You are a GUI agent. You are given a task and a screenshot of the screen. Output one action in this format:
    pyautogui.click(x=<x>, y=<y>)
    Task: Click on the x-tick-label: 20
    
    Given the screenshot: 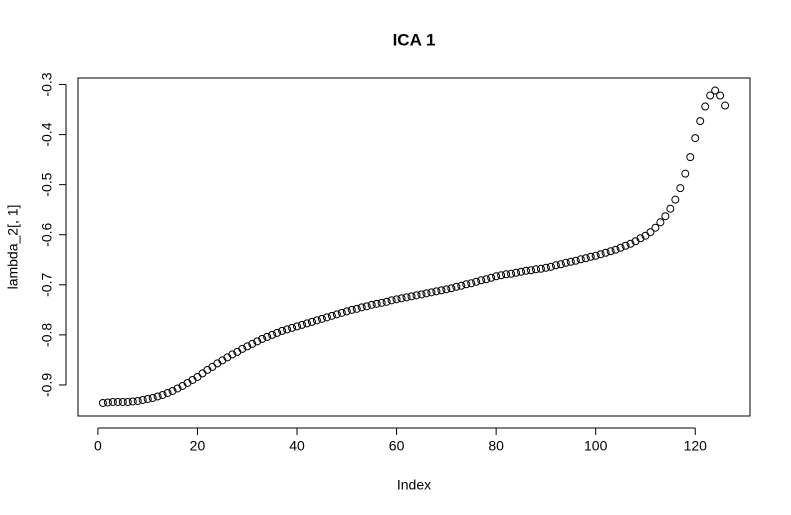 What is the action you would take?
    pyautogui.click(x=198, y=446)
    